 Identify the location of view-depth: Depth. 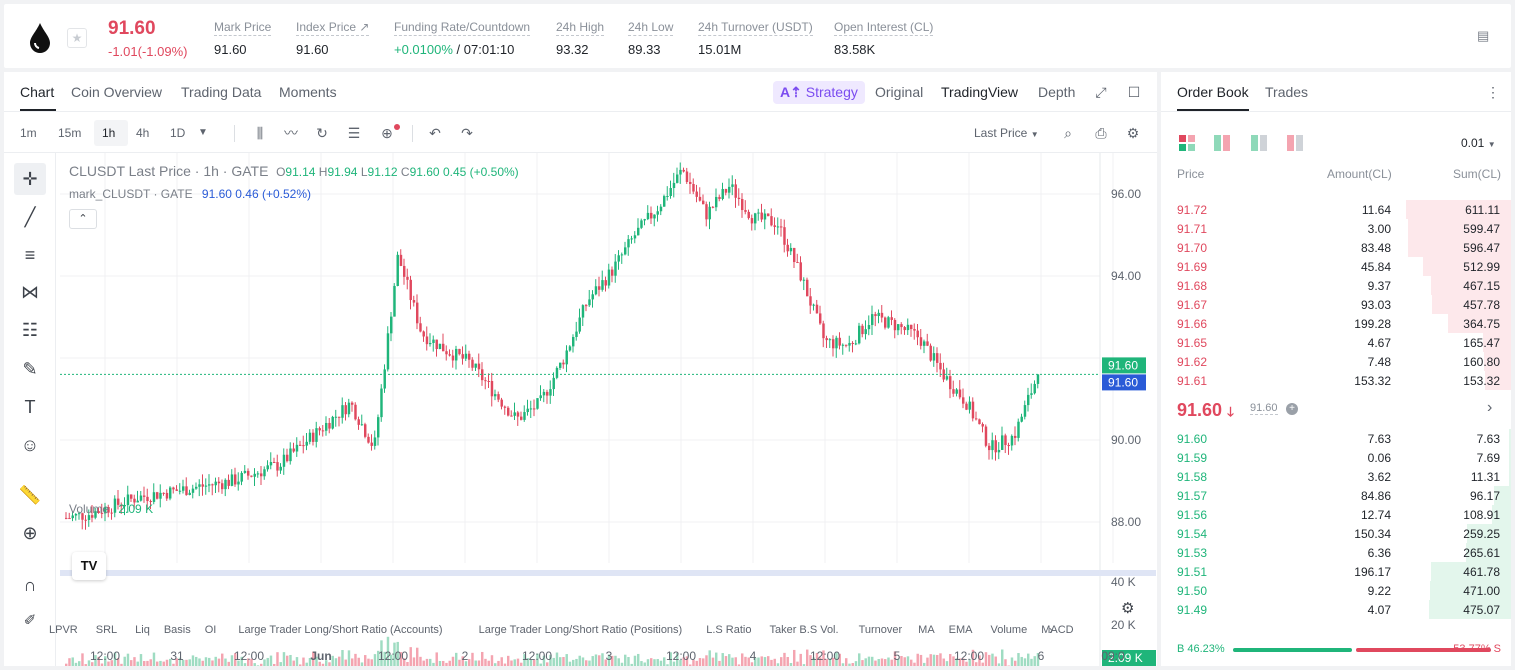
(1057, 92).